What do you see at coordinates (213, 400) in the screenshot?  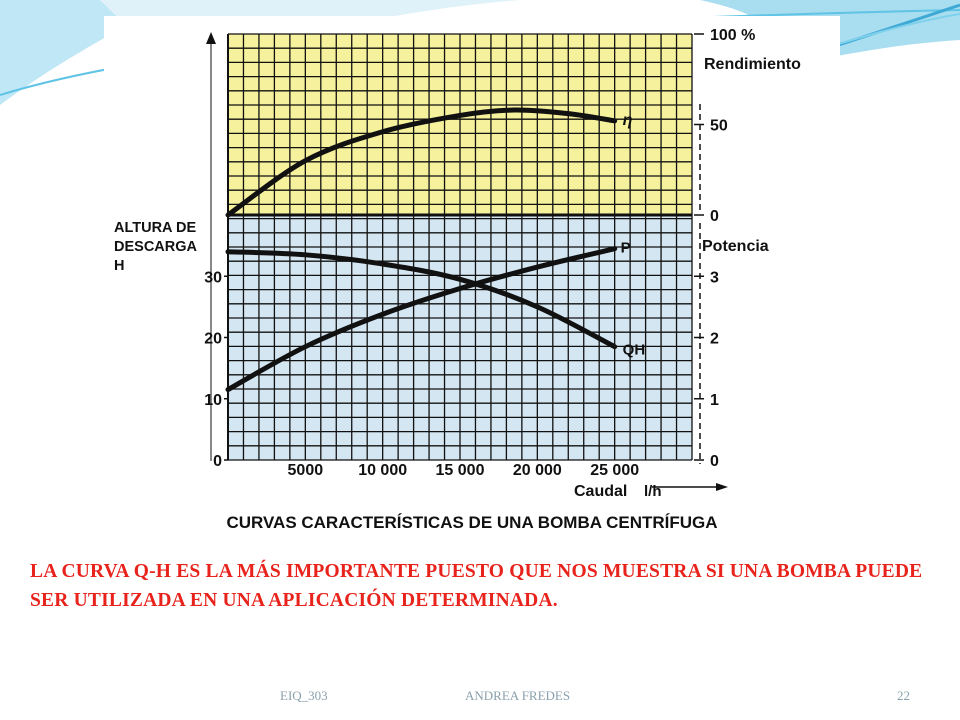 I see `left-tick-label: 10` at bounding box center [213, 400].